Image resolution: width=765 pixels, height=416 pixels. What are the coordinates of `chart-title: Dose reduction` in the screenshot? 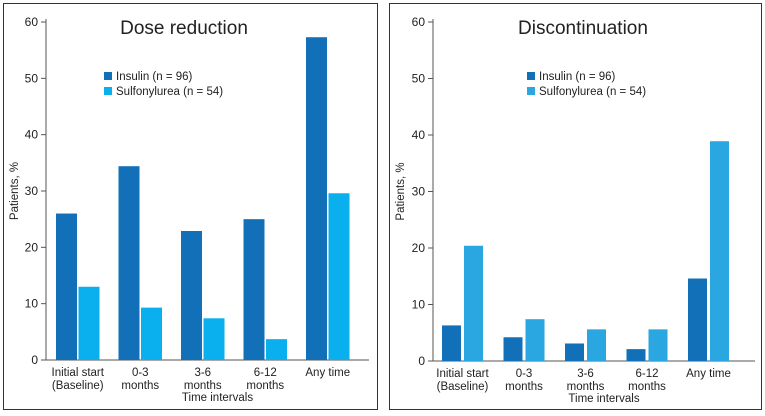 It's located at (184, 28).